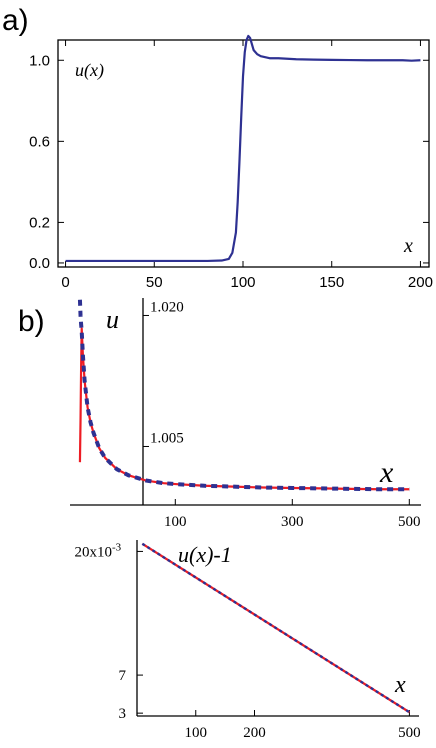 The width and height of the screenshot is (436, 748). What do you see at coordinates (163, 373) in the screenshot?
I see `panel-b-y-ticks: 1.005 1.020` at bounding box center [163, 373].